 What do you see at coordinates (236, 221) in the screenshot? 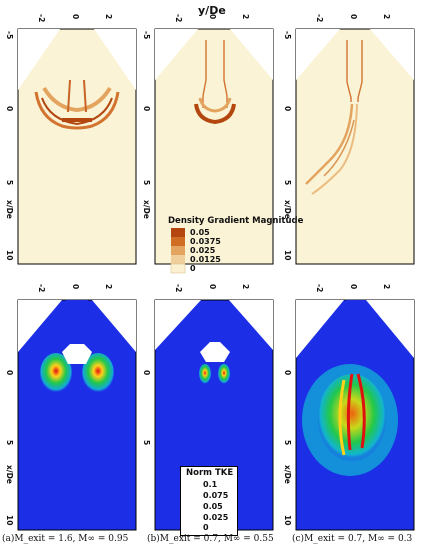
I see `density-legend-title: Density Gradient Magnitude` at bounding box center [236, 221].